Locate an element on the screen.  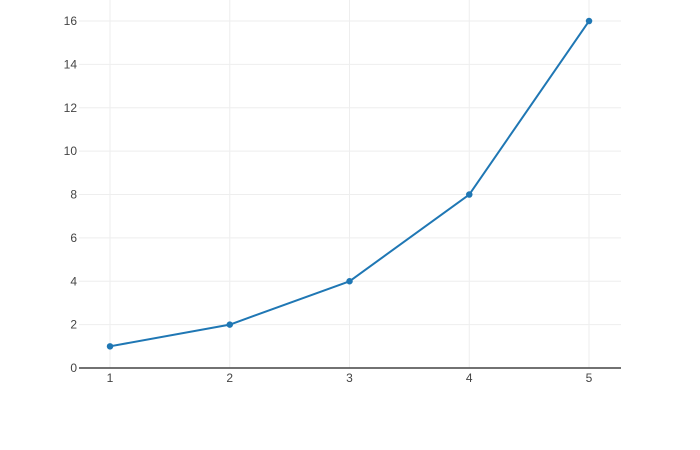
x-tick-label: 4 is located at coordinates (469, 378).